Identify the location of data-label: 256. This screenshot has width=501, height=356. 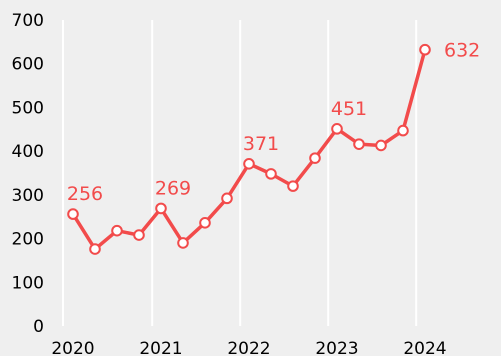
(85, 194).